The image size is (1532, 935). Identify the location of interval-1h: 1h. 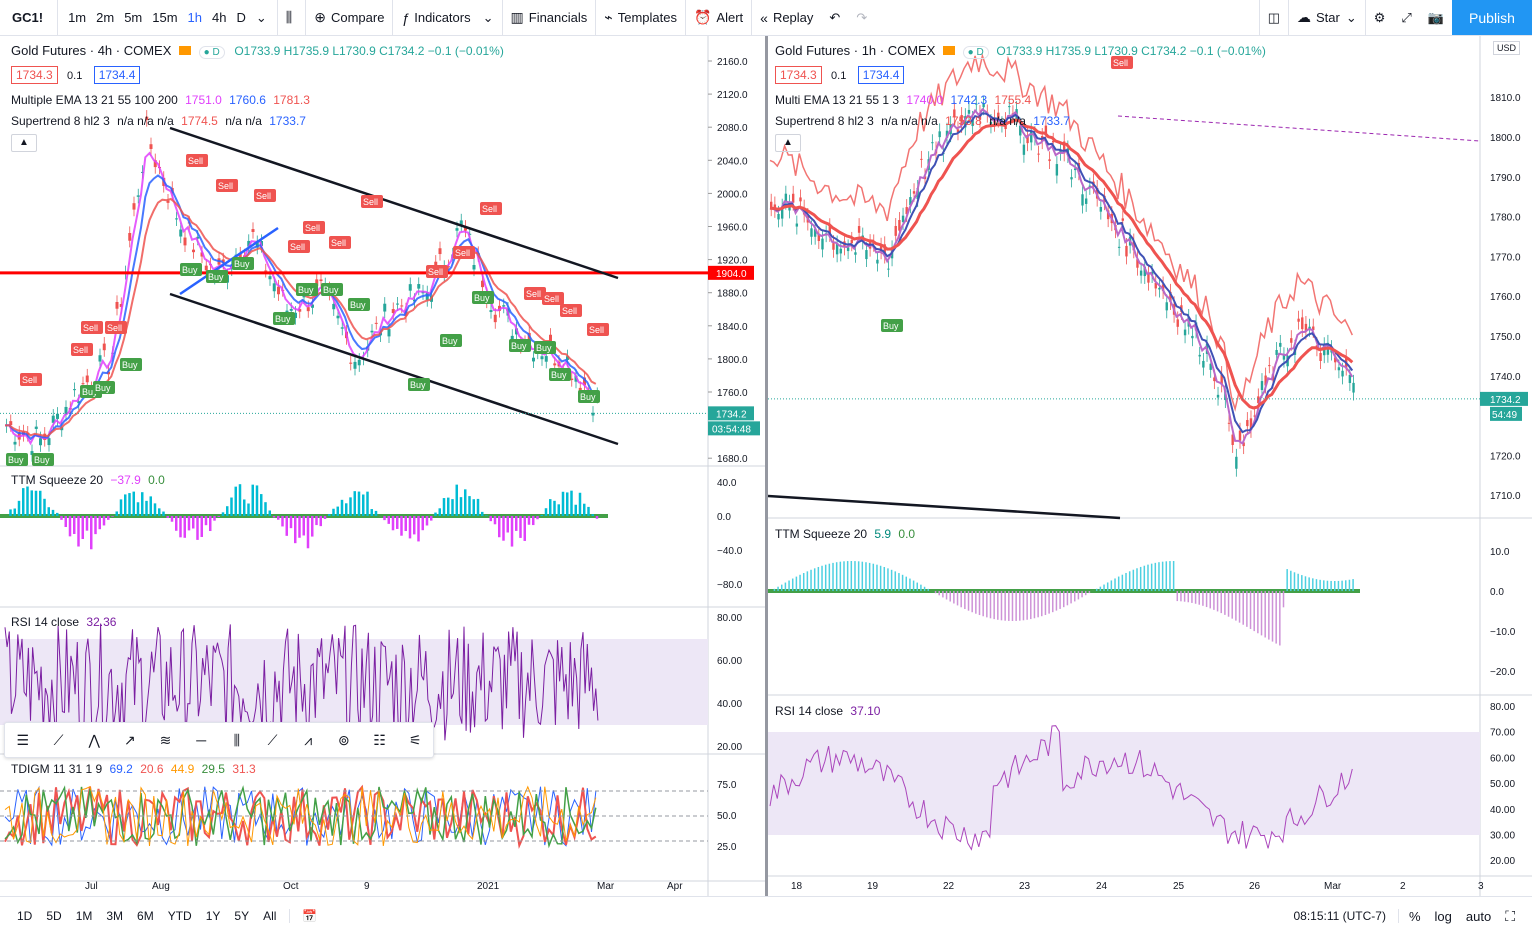
(195, 17).